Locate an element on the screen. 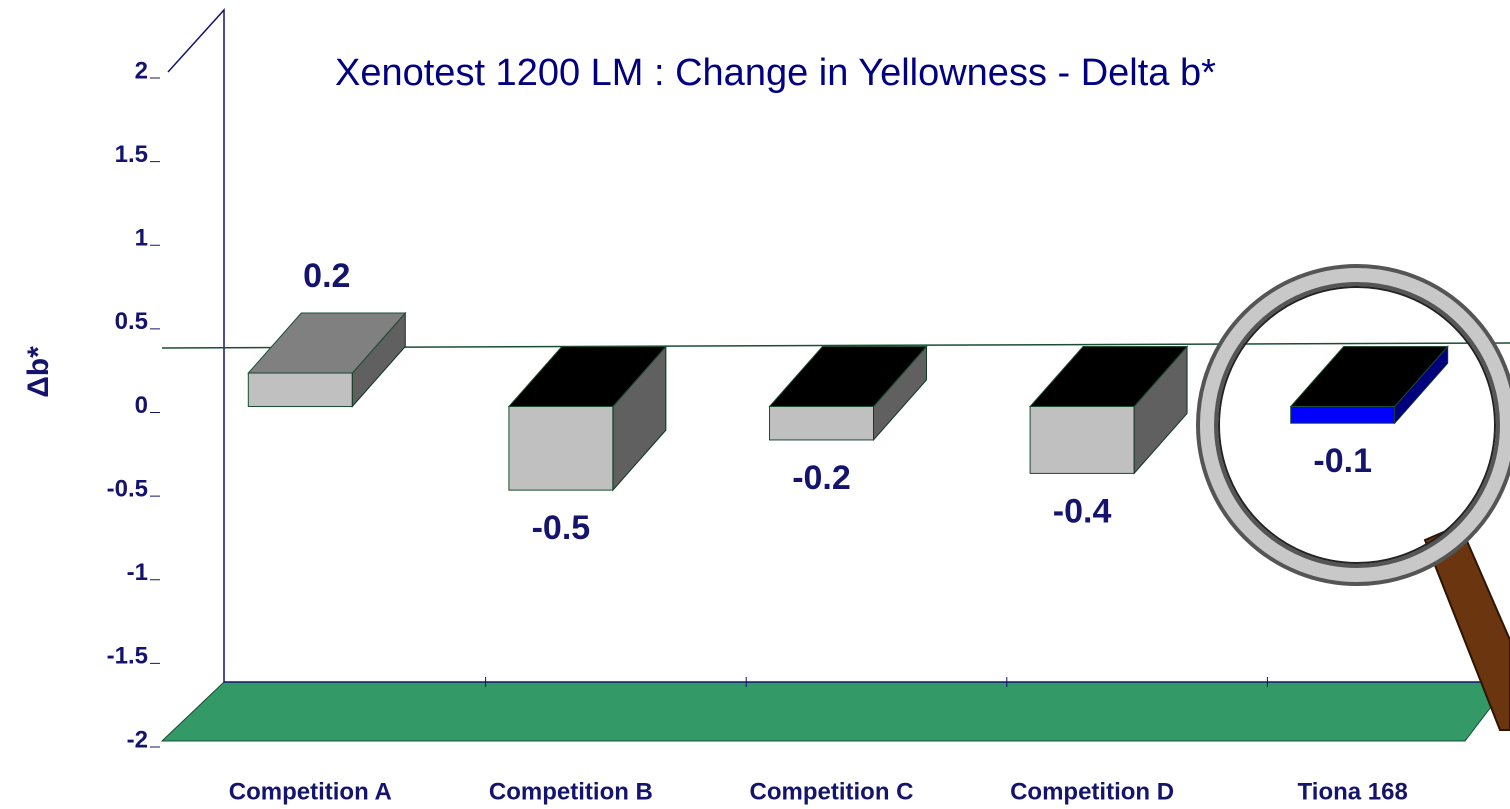 This screenshot has height=809, width=1510. value-label: -0.1 is located at coordinates (1342, 461).